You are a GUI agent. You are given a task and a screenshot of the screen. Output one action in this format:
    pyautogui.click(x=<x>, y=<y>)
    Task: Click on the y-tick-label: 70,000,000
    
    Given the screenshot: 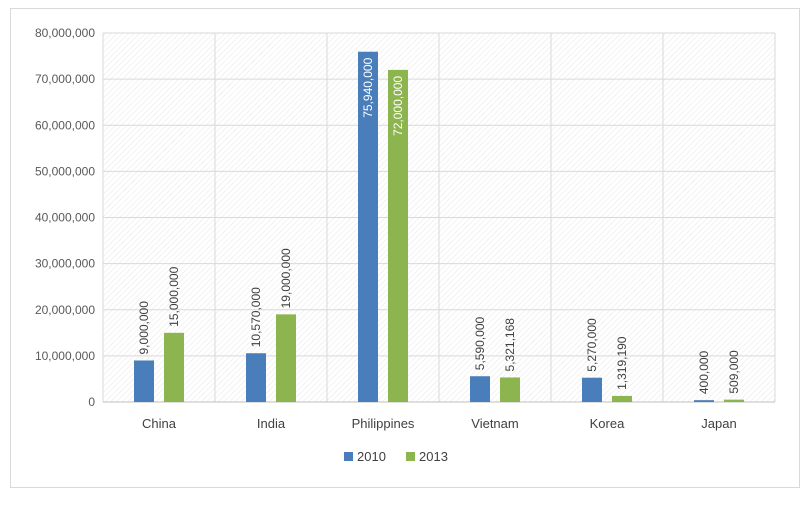 What is the action you would take?
    pyautogui.click(x=65, y=79)
    